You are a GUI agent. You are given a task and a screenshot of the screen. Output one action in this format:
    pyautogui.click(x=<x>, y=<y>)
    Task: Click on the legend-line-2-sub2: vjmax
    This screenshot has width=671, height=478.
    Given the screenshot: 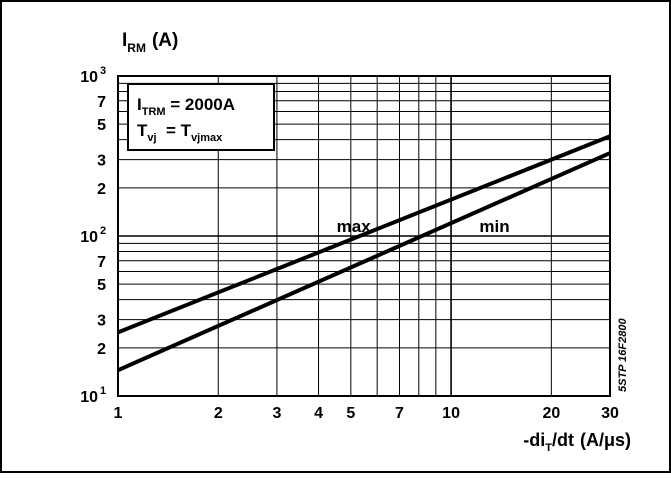 What is the action you would take?
    pyautogui.click(x=207, y=138)
    